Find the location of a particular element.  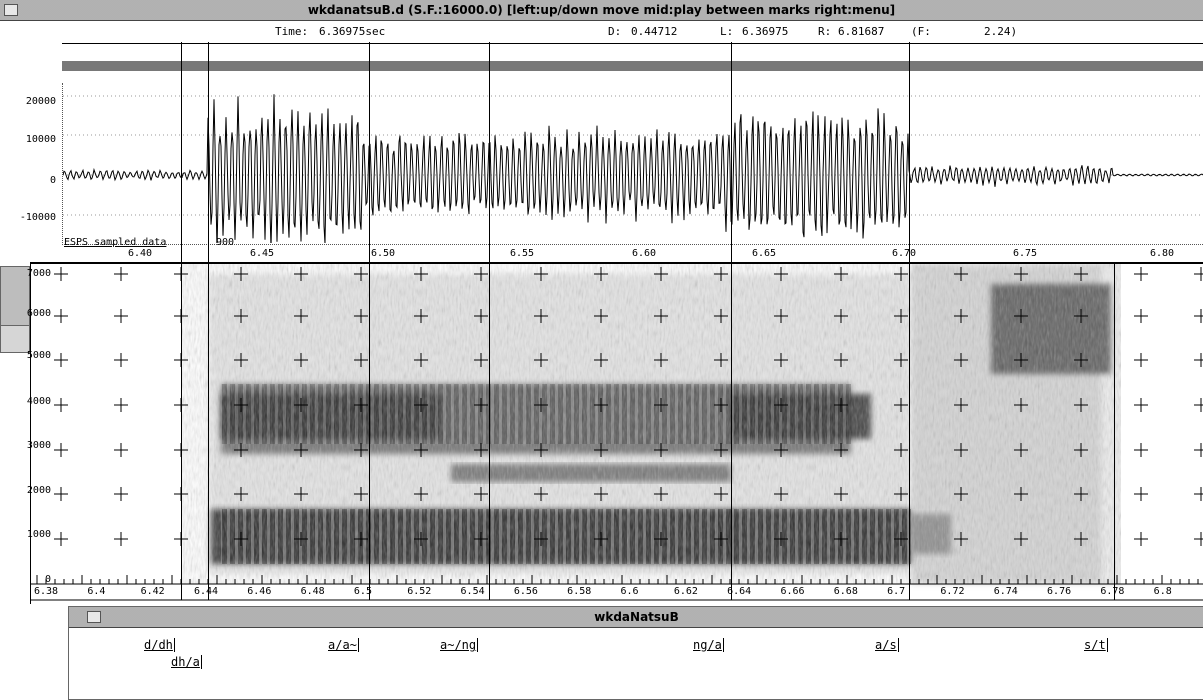

d-value: 0.44712 is located at coordinates (654, 31).